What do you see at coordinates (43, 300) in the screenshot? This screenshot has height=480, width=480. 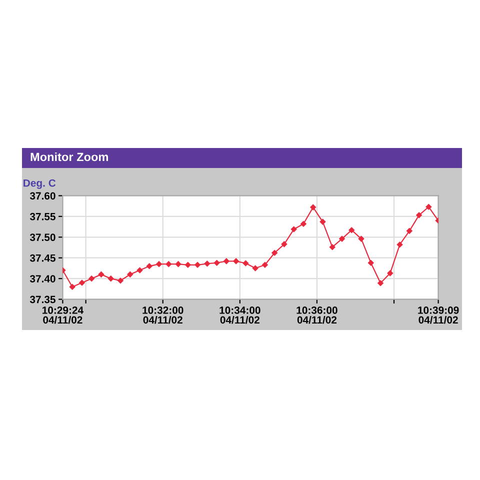 I see `y-tick-label: 37.35` at bounding box center [43, 300].